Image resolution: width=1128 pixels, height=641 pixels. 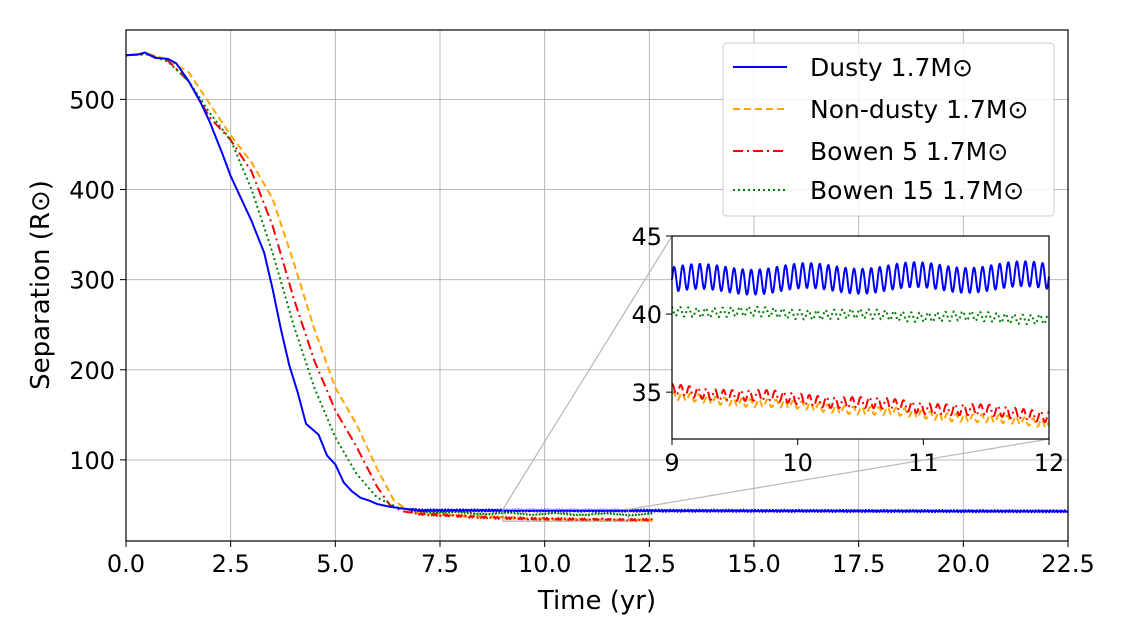 I want to click on inset-x-tick-label: 10, so click(x=797, y=463).